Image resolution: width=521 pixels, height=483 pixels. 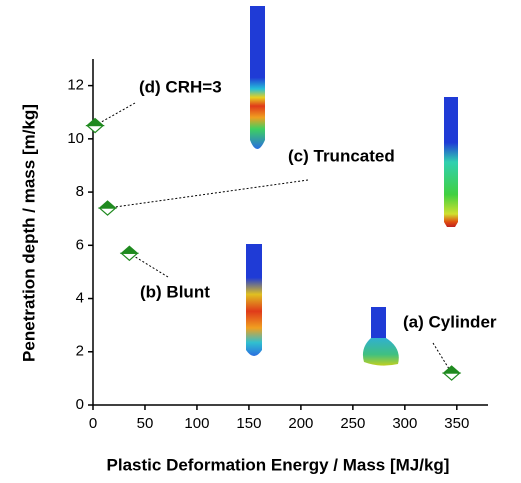 I want to click on y-axis-title: Penetration depth / mass [m/kg], so click(x=28, y=233).